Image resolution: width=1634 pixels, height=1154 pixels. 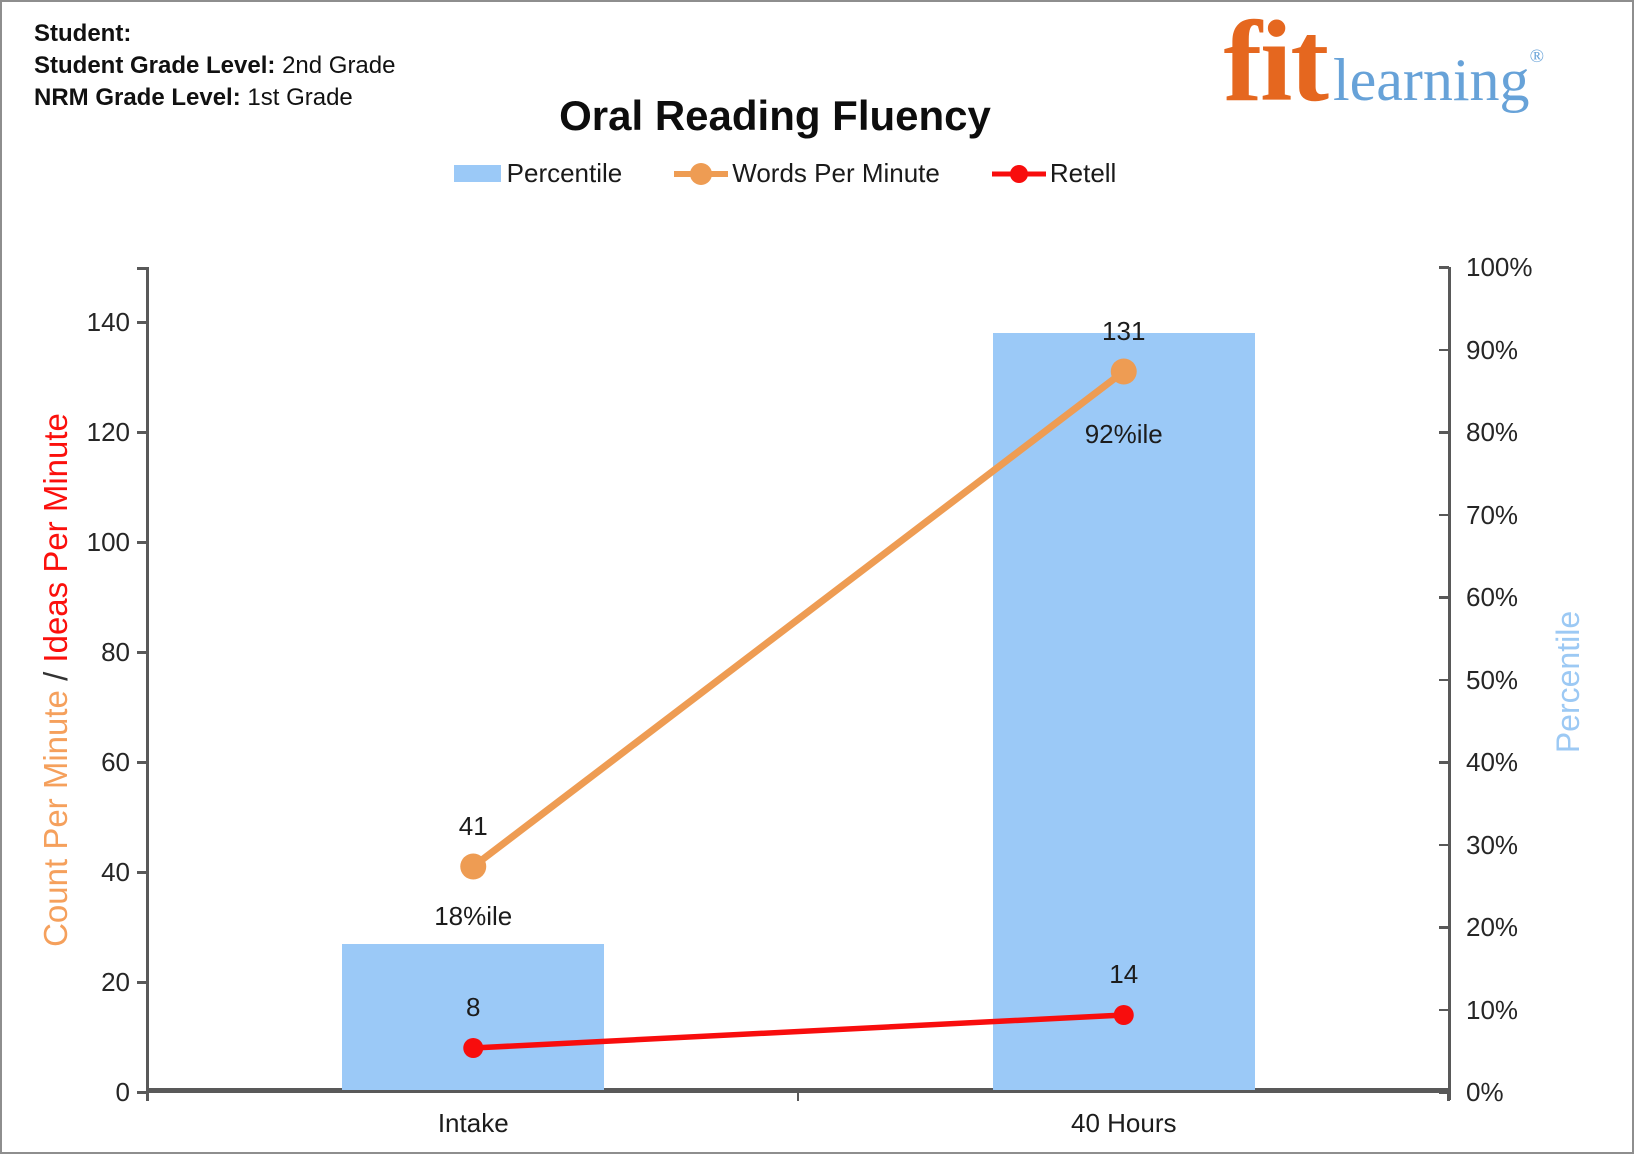 I want to click on left-axis-title-ideas: Ideas Per Minute, so click(x=55, y=538).